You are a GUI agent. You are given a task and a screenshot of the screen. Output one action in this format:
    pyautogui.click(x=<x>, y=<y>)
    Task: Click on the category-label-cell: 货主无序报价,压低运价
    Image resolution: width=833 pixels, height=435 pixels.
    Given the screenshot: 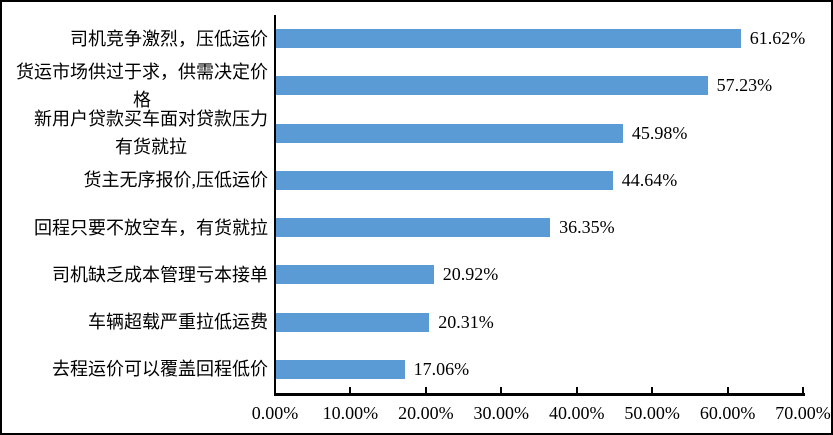 What is the action you would take?
    pyautogui.click(x=136, y=180)
    